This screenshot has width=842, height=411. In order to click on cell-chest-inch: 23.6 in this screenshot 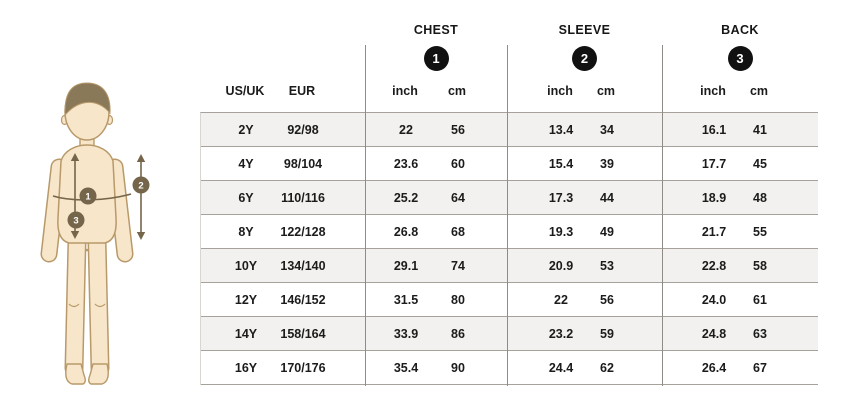, I will do `click(406, 163)`.